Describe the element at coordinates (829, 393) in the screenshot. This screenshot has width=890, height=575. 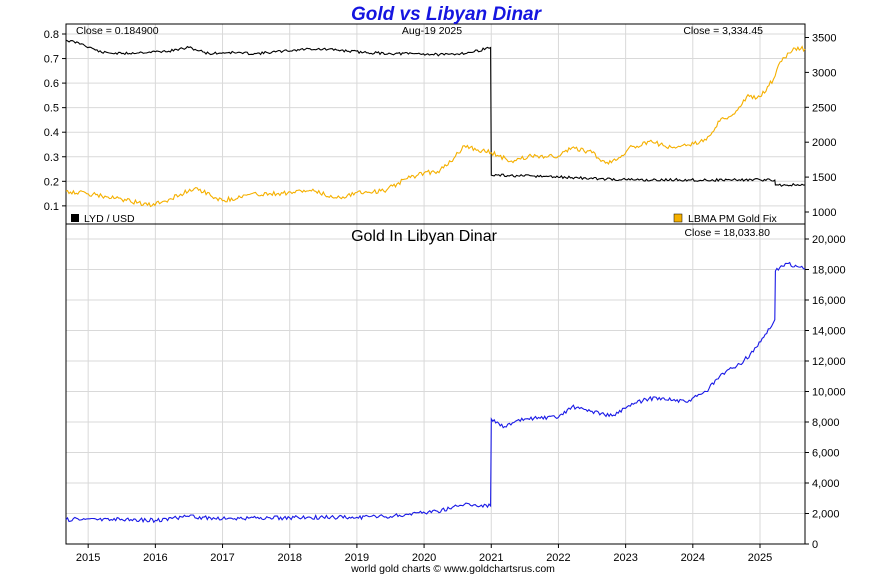
I see `bottom-right-tick-label: 10,000` at that location.